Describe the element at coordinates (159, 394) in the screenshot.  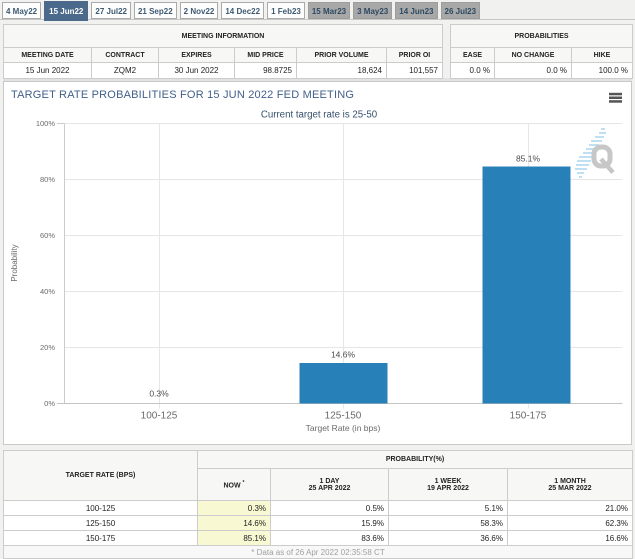
I see `svg-text: 0.3%` at that location.